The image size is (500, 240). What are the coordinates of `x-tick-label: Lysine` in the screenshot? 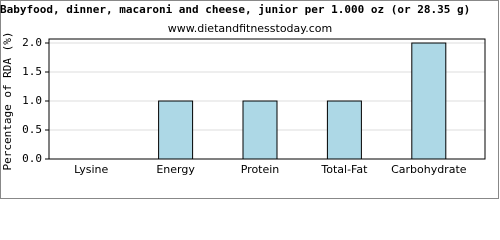 It's located at (91, 169).